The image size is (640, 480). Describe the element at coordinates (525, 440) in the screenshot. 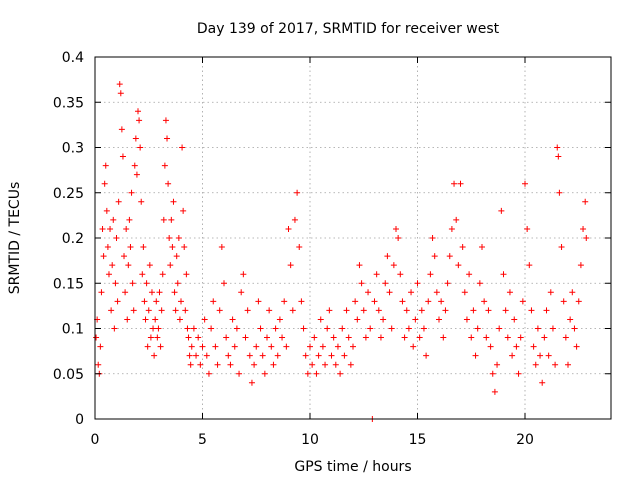

I see `x-tick-label: 20` at that location.